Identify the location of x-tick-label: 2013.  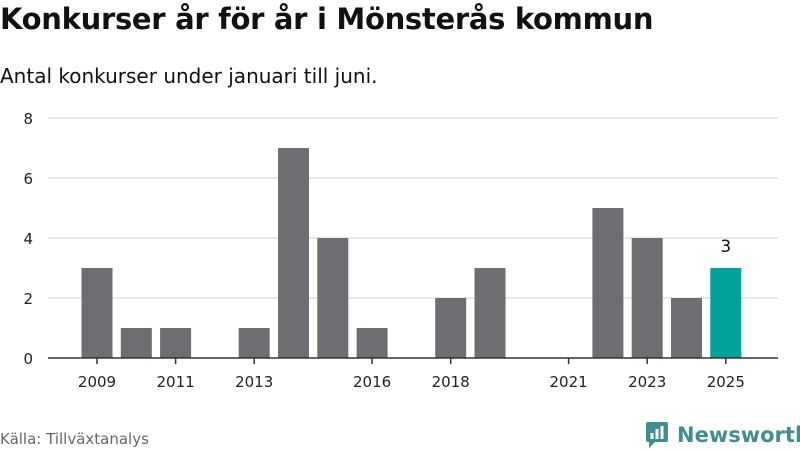
(254, 382).